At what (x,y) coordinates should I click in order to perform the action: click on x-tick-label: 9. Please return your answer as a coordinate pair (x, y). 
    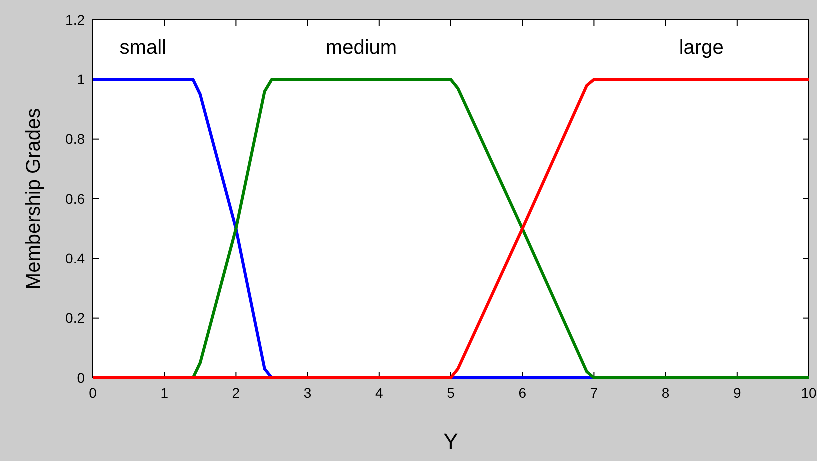
    Looking at the image, I should click on (738, 393).